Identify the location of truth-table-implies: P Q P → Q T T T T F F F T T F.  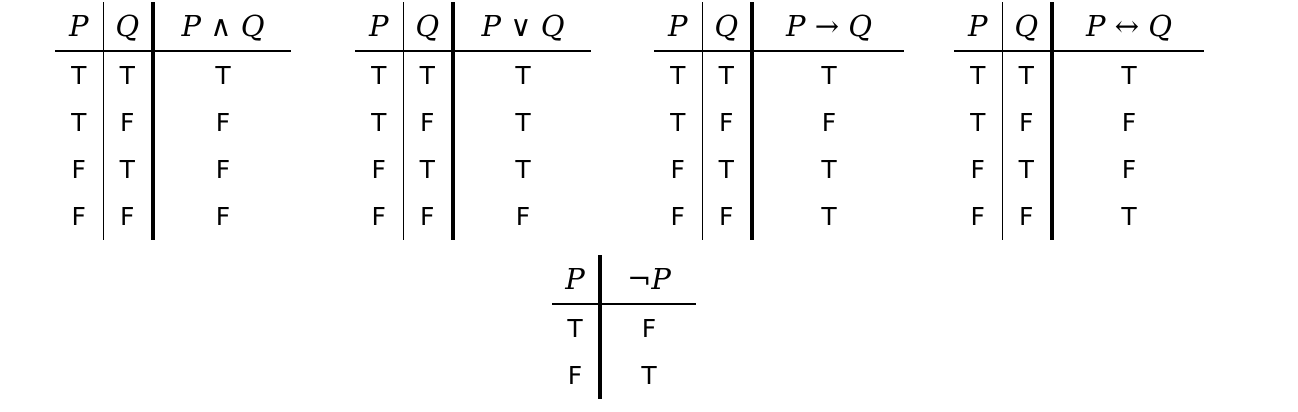
(779, 121).